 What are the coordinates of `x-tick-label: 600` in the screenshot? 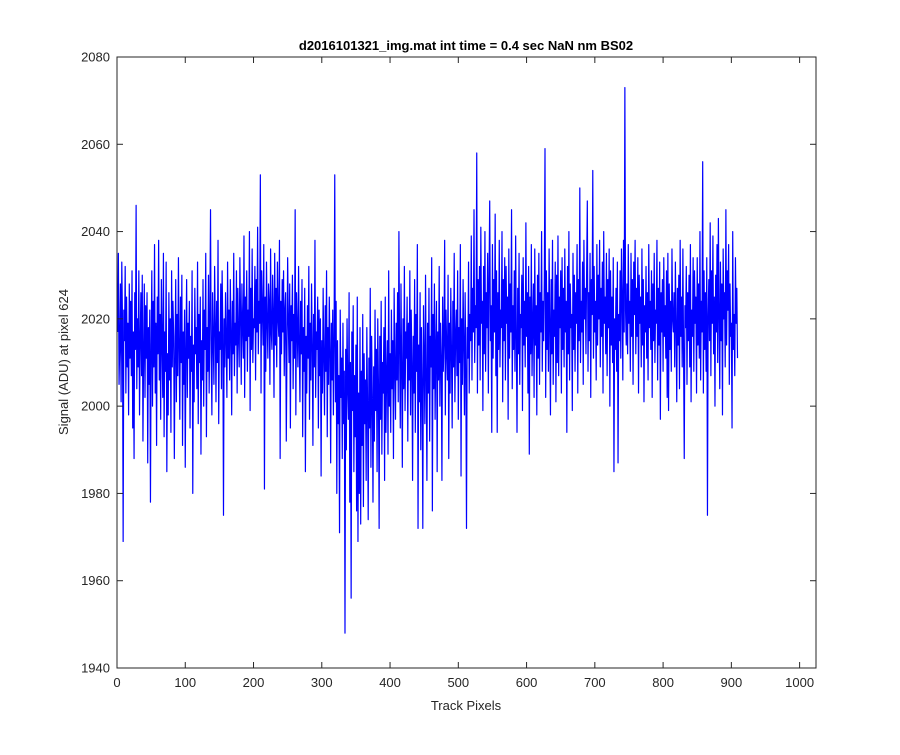 It's located at (527, 682).